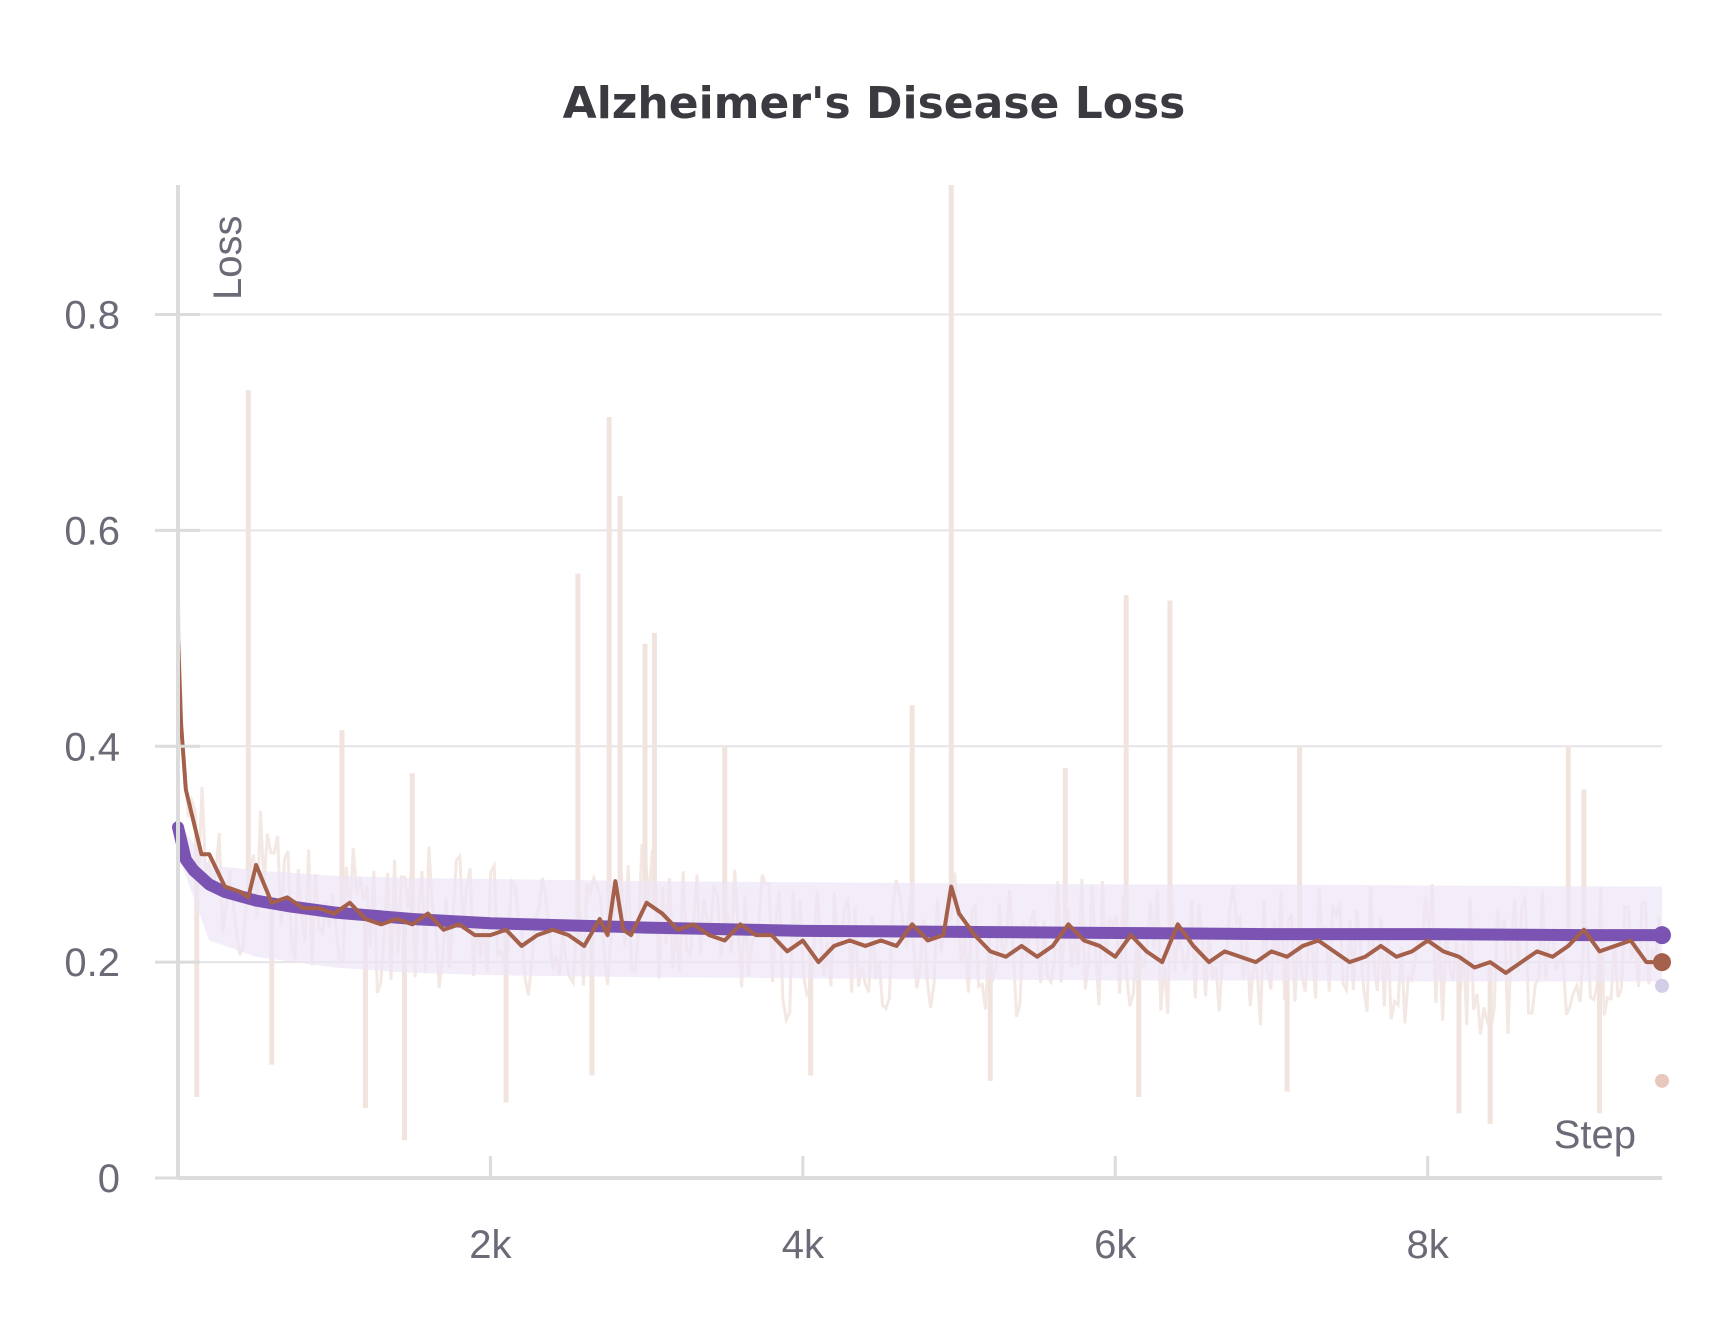  What do you see at coordinates (1428, 1245) in the screenshot?
I see `x-tick-label: 8k` at bounding box center [1428, 1245].